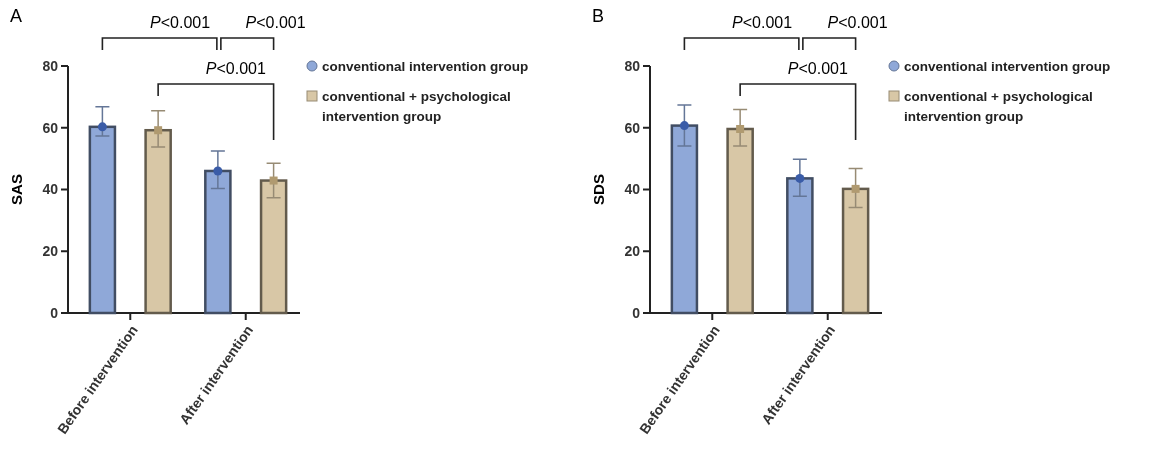 The image size is (1164, 461). Describe the element at coordinates (16, 189) in the screenshot. I see `y-axis-title: SAS` at that location.